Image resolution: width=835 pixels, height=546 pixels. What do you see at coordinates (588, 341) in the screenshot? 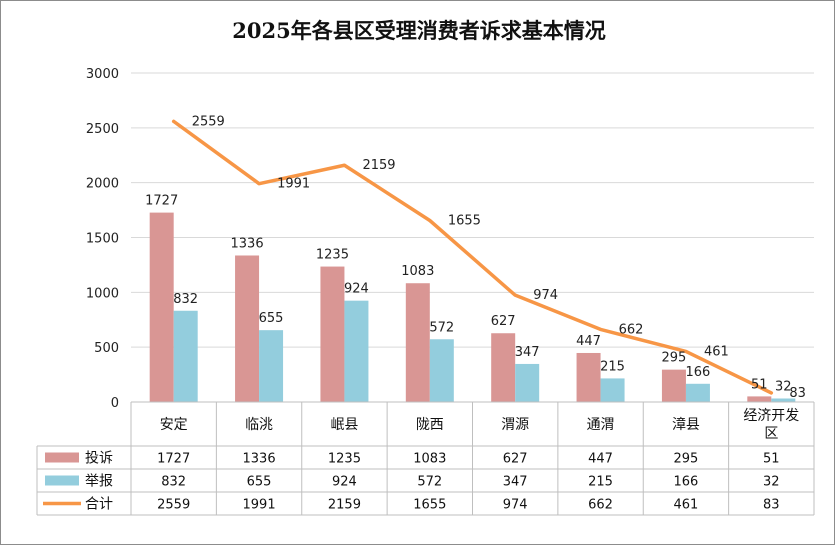
I see `data-label-complaint: 447` at bounding box center [588, 341].